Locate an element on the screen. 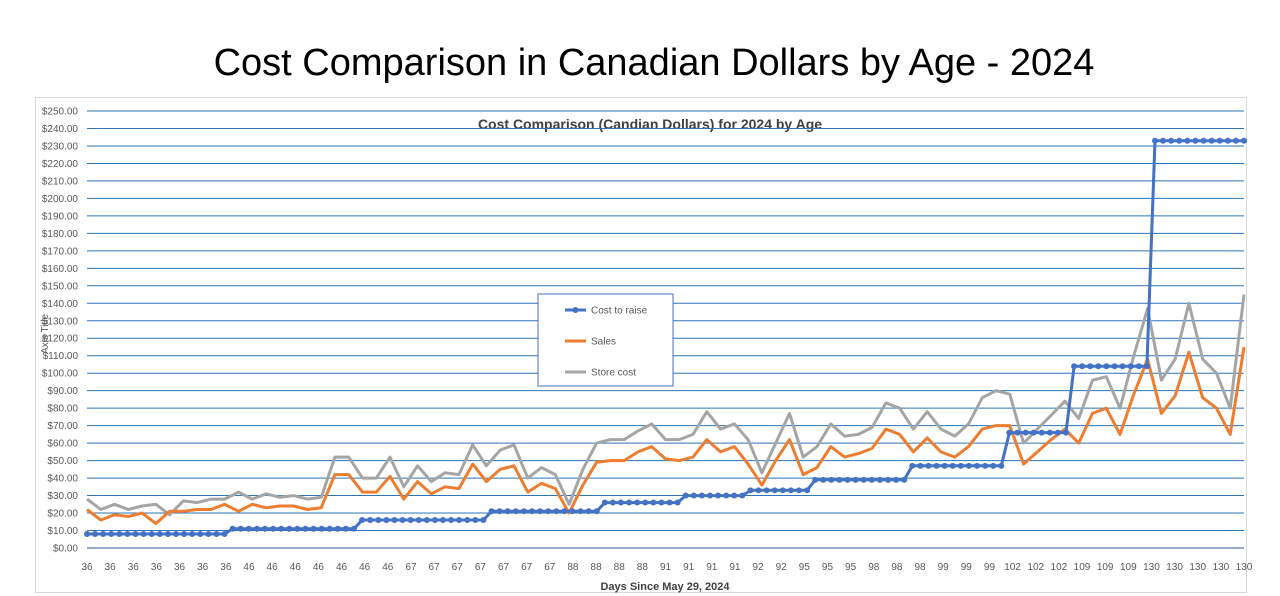 The image size is (1280, 596). x-tick-label: 102 is located at coordinates (1059, 567).